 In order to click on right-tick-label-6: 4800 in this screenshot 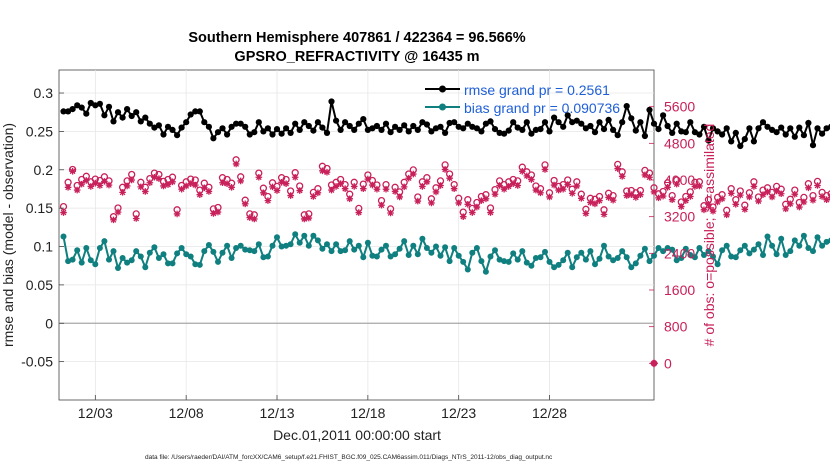, I will do `click(679, 143)`.